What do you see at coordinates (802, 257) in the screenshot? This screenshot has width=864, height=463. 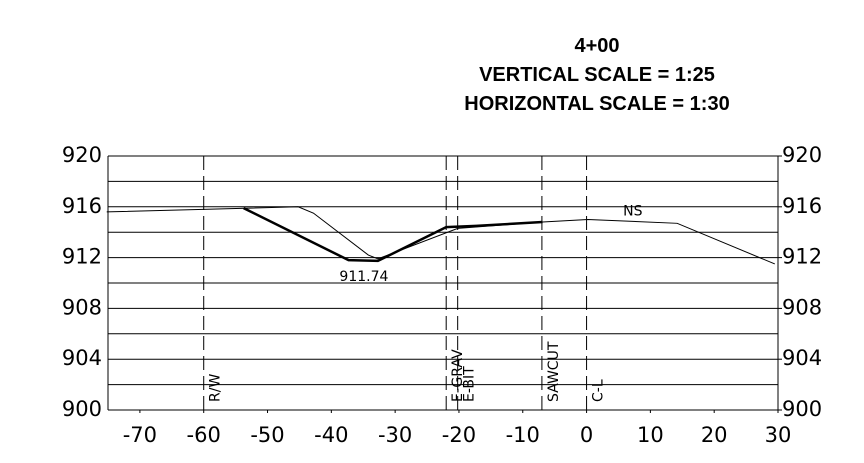 I see `y2-tick-label: 912` at bounding box center [802, 257].